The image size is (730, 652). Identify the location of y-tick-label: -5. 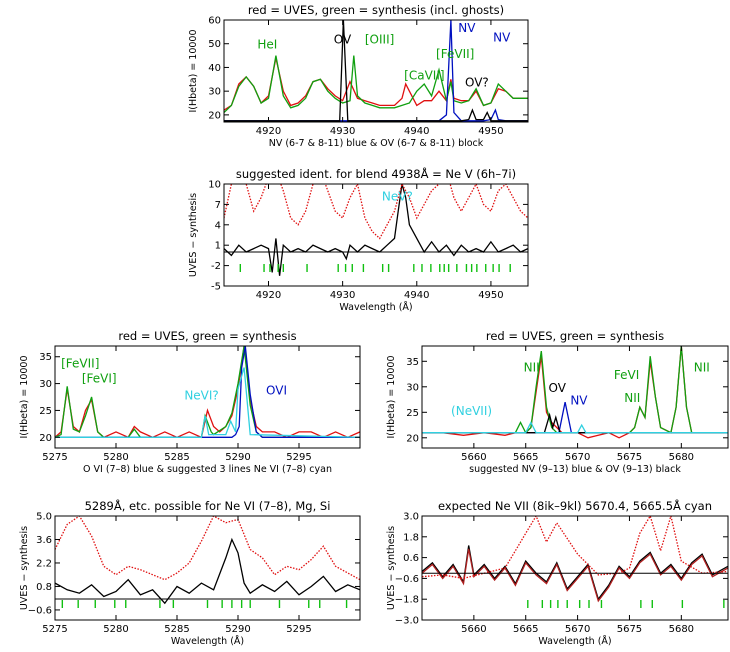
(216, 287).